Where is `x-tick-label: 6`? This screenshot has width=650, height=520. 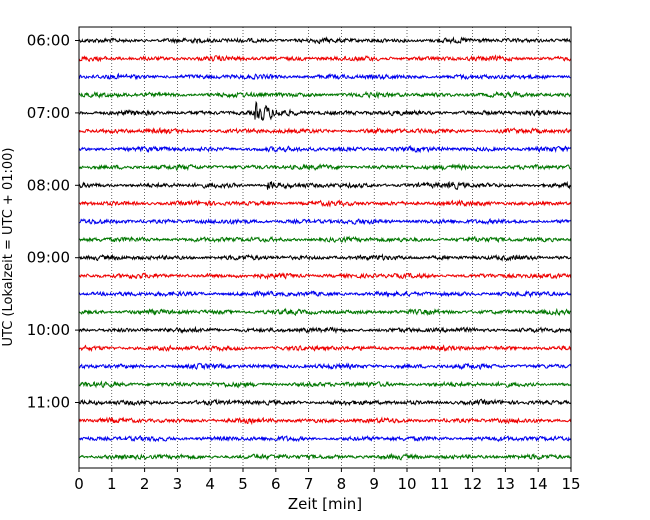
x-tick-label: 6 is located at coordinates (276, 484).